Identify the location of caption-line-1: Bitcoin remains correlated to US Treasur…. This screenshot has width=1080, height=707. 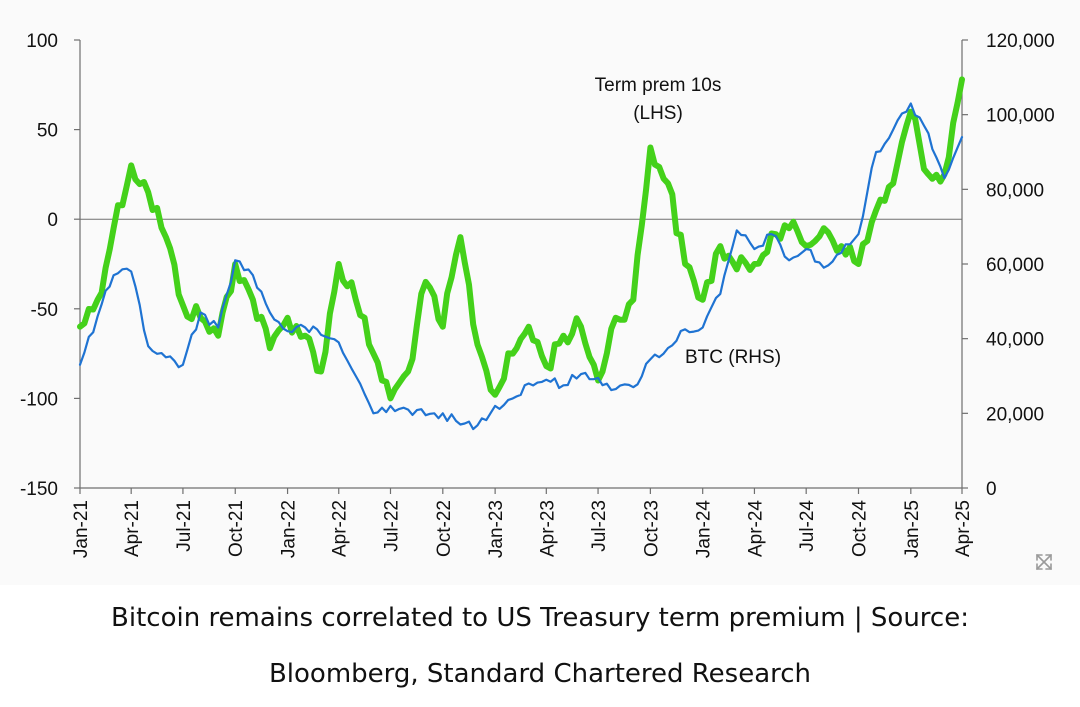
(540, 618).